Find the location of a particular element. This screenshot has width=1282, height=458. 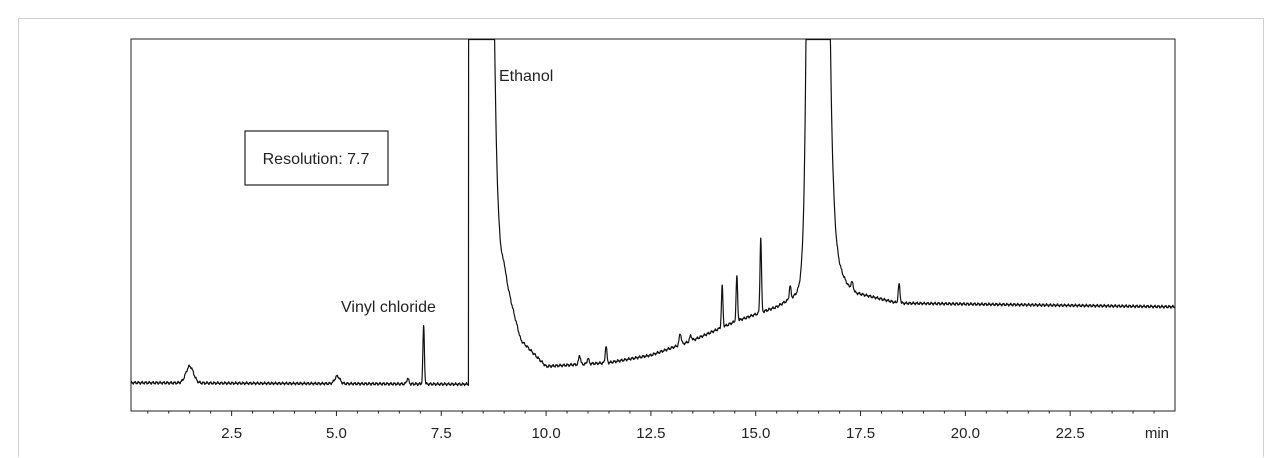

resolution-box: Resolution: 7.7 is located at coordinates (316, 158).